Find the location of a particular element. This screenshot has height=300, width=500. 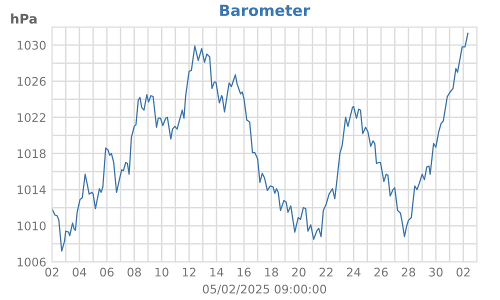

x-tick-label: 18 is located at coordinates (271, 272).